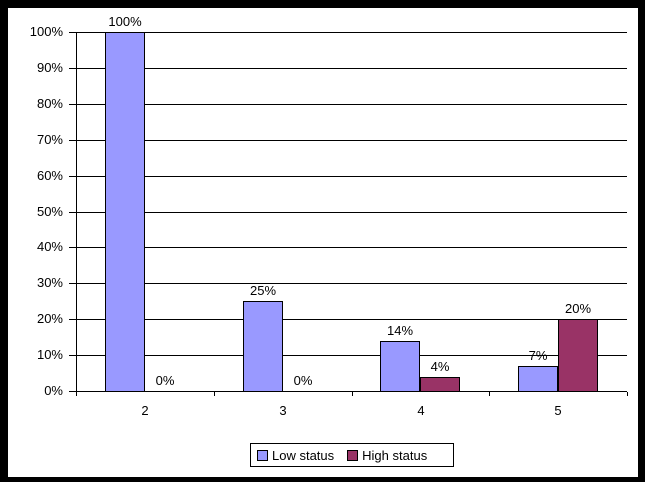  Describe the element at coordinates (400, 330) in the screenshot. I see `data-label: 14%` at that location.